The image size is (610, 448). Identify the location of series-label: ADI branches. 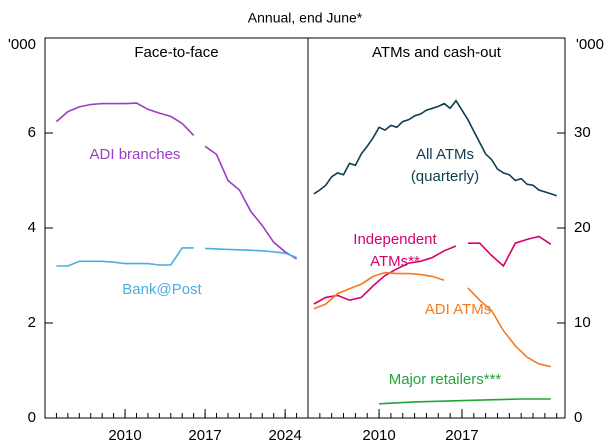
(135, 154).